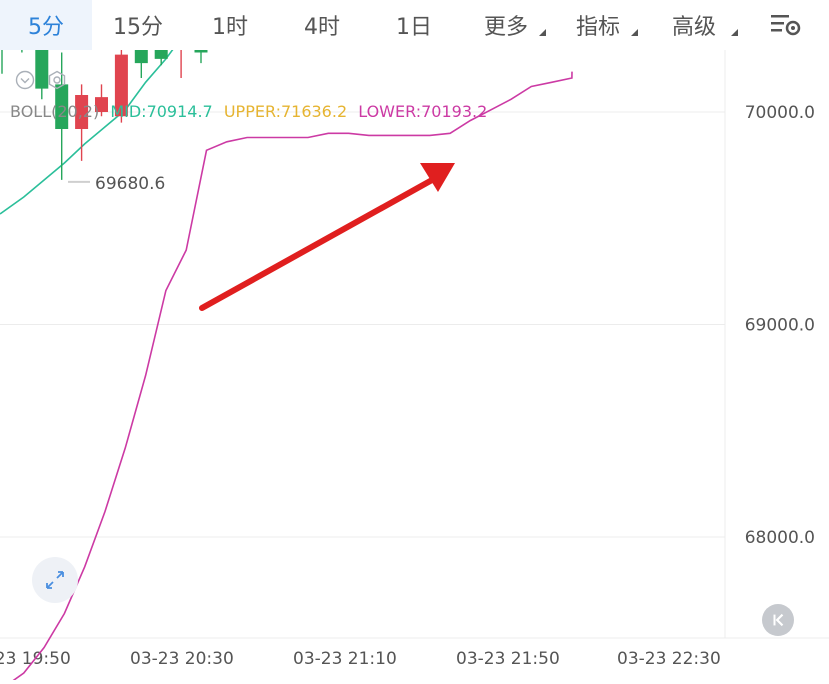  I want to click on expand-icon, so click(55, 580).